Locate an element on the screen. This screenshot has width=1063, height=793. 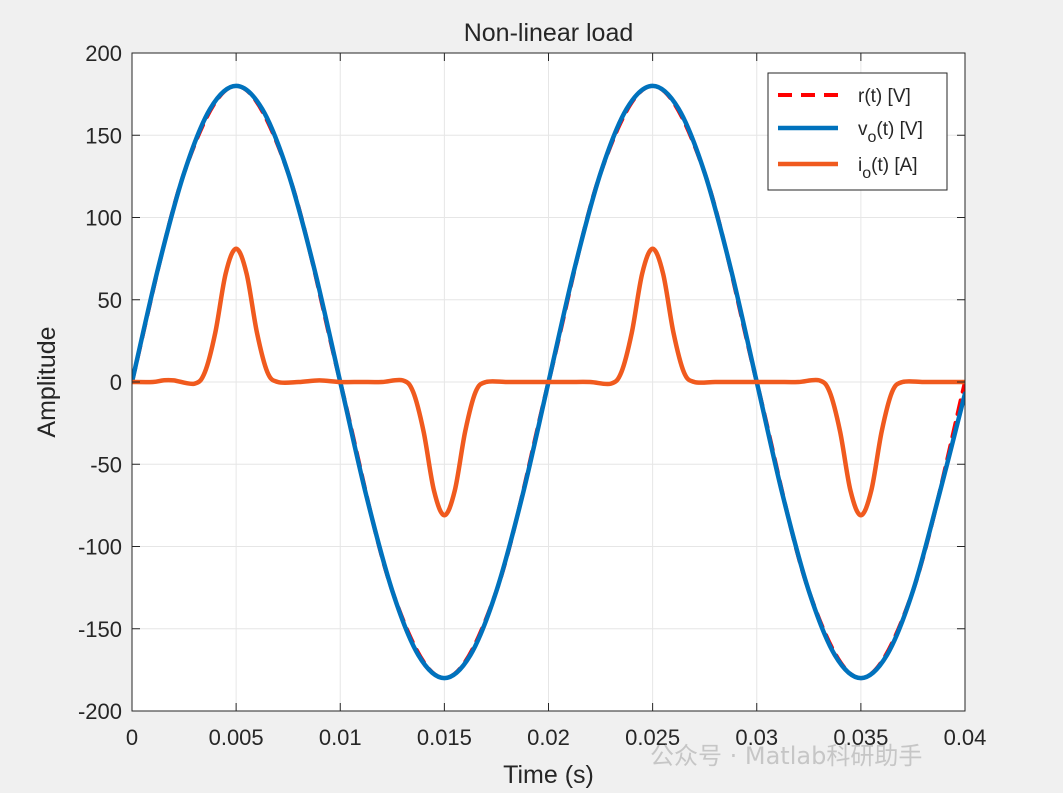
y-tick-label: -50 is located at coordinates (106, 464).